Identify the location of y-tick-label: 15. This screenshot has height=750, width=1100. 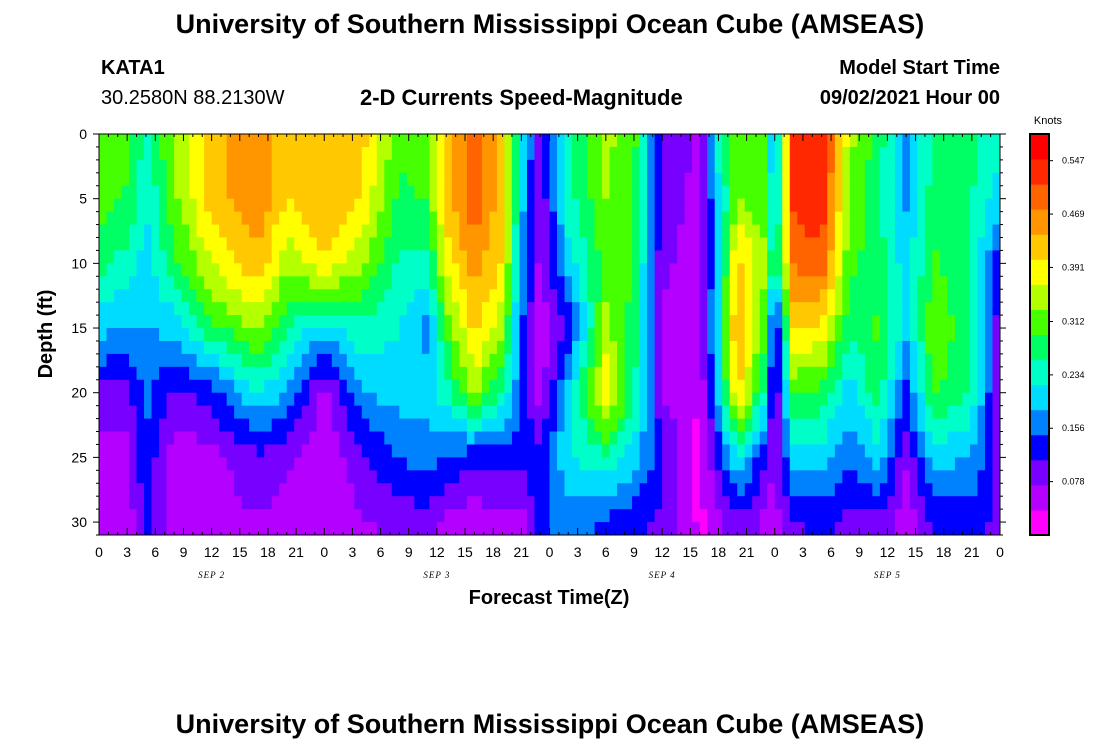
(79, 328).